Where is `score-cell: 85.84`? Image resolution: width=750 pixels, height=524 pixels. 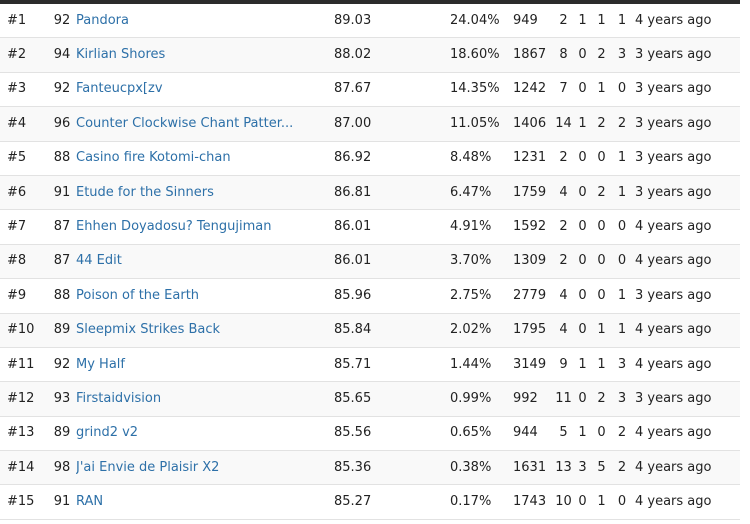
score-cell: 85.84 is located at coordinates (391, 330).